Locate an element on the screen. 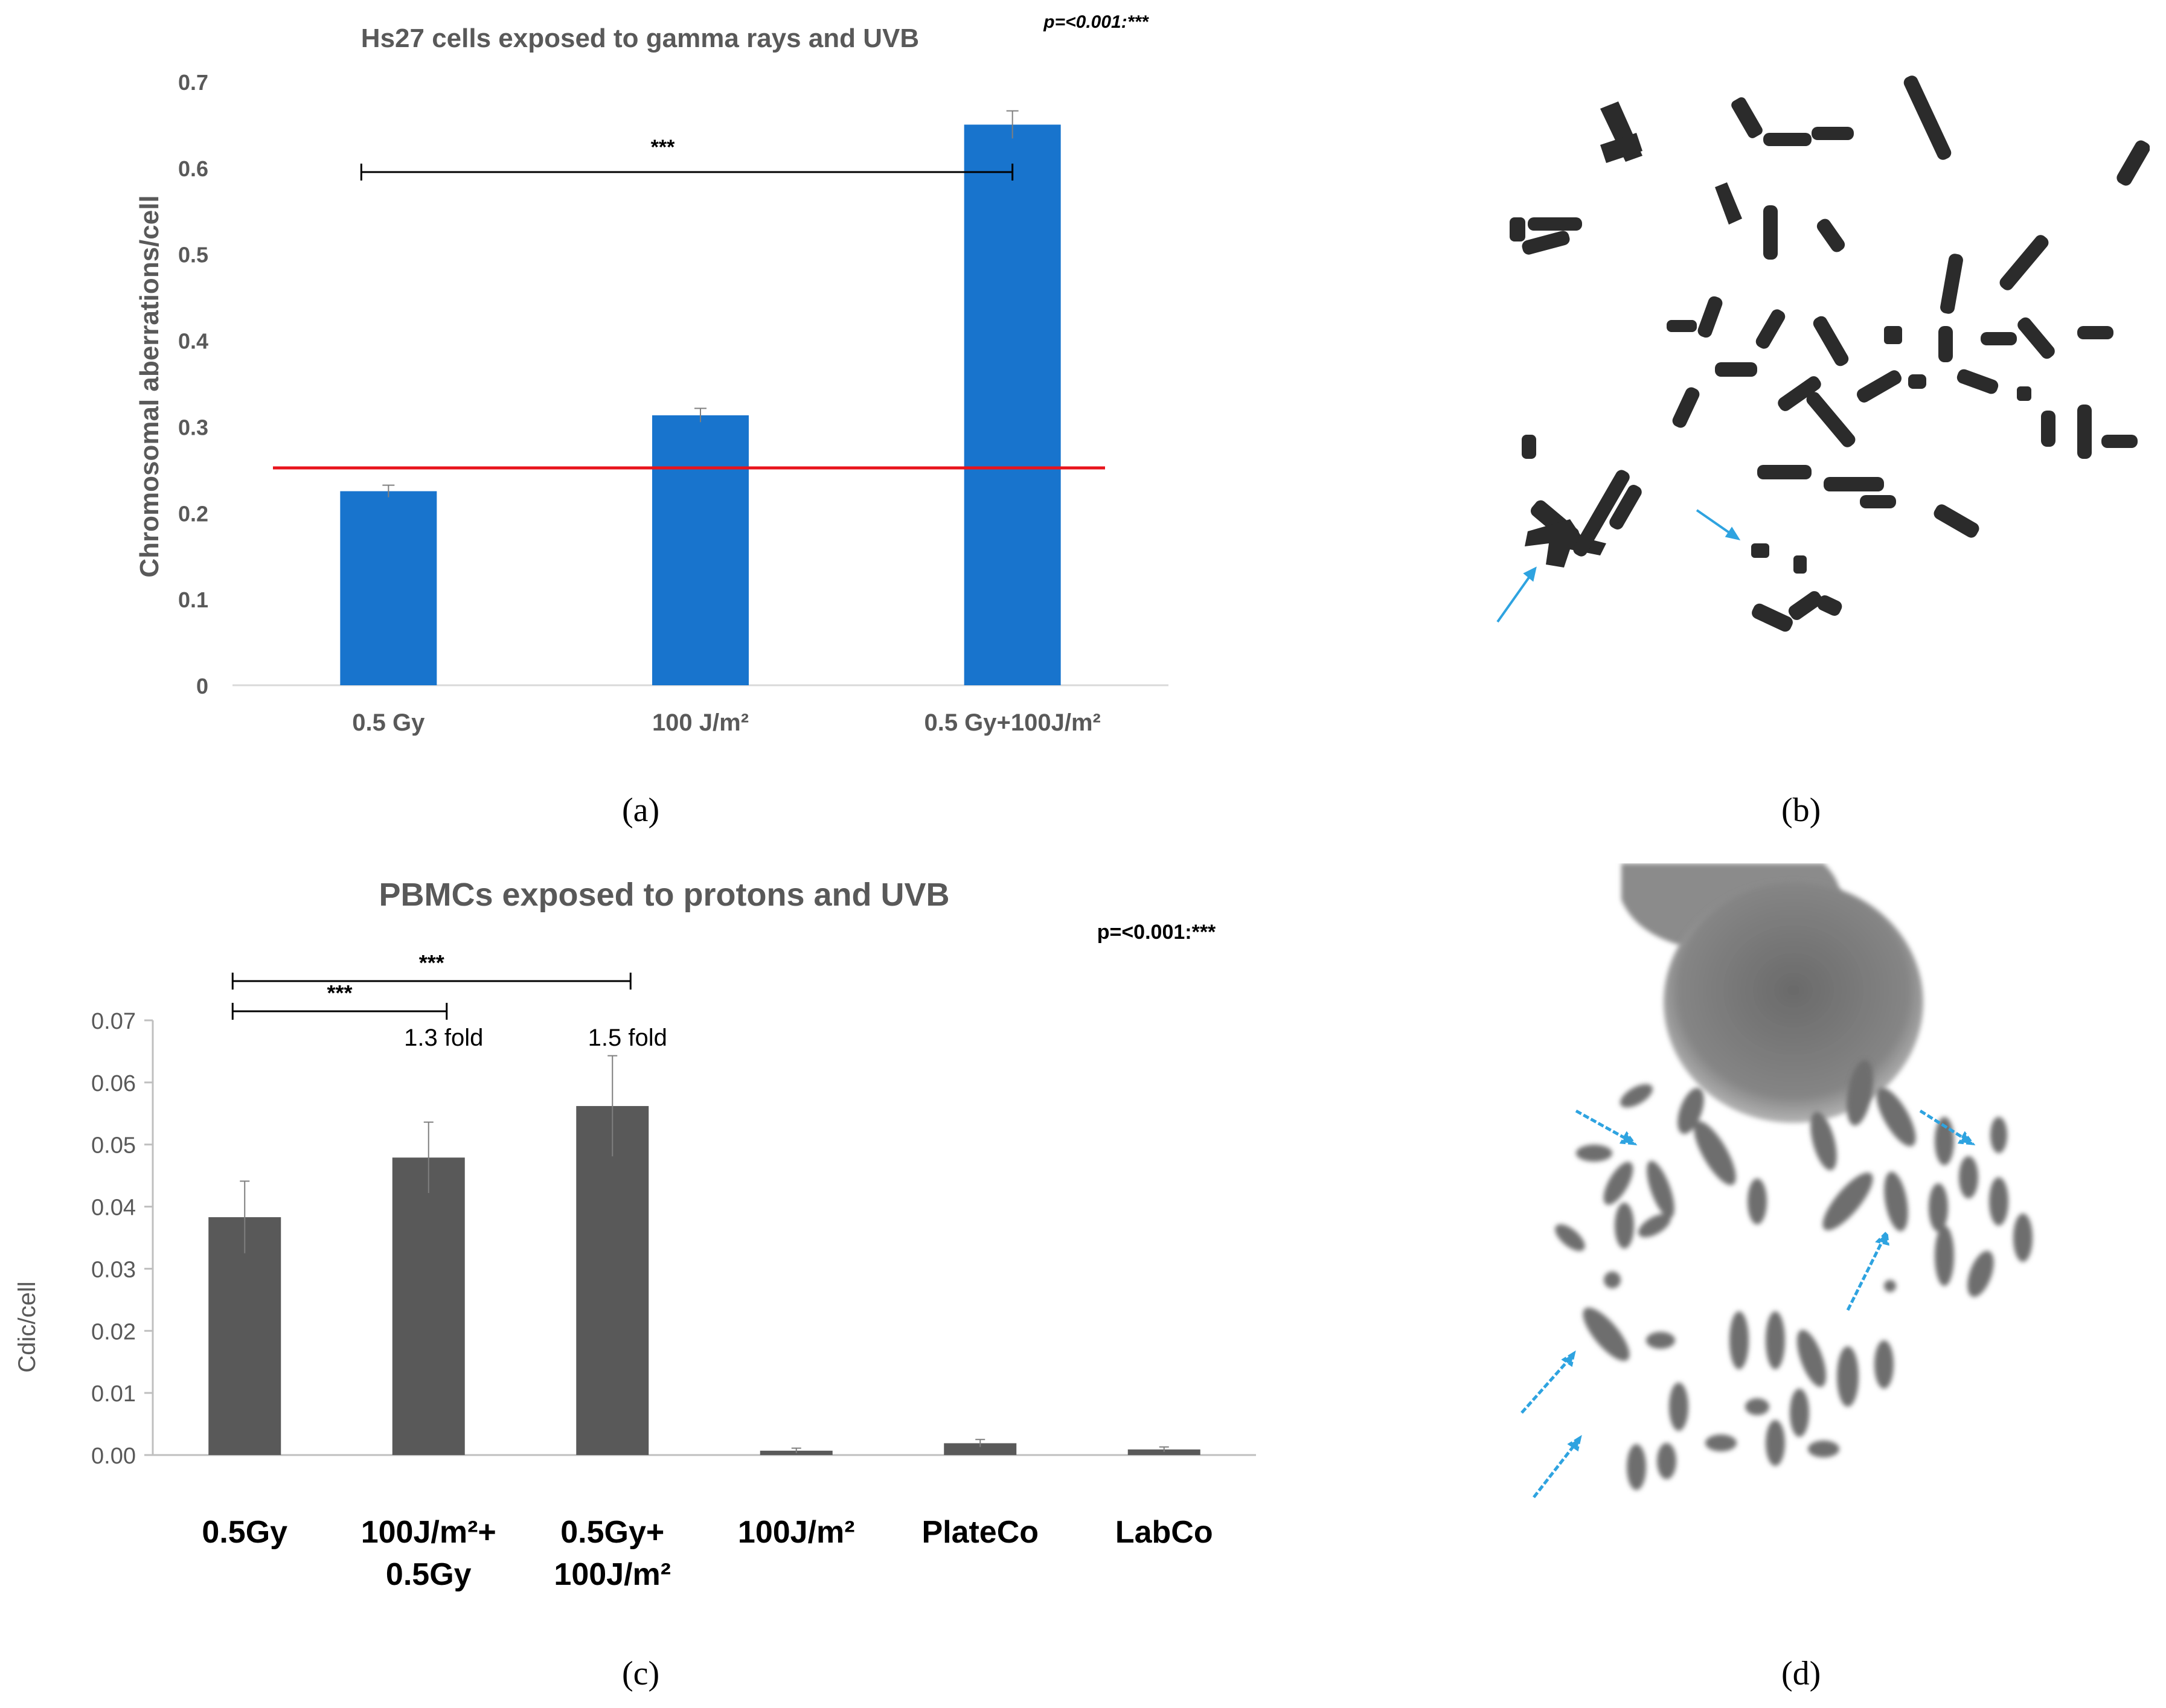 The width and height of the screenshot is (2166, 1708). chart-a-y-axis-label: Chromosomal aberrations/cell is located at coordinates (149, 386).